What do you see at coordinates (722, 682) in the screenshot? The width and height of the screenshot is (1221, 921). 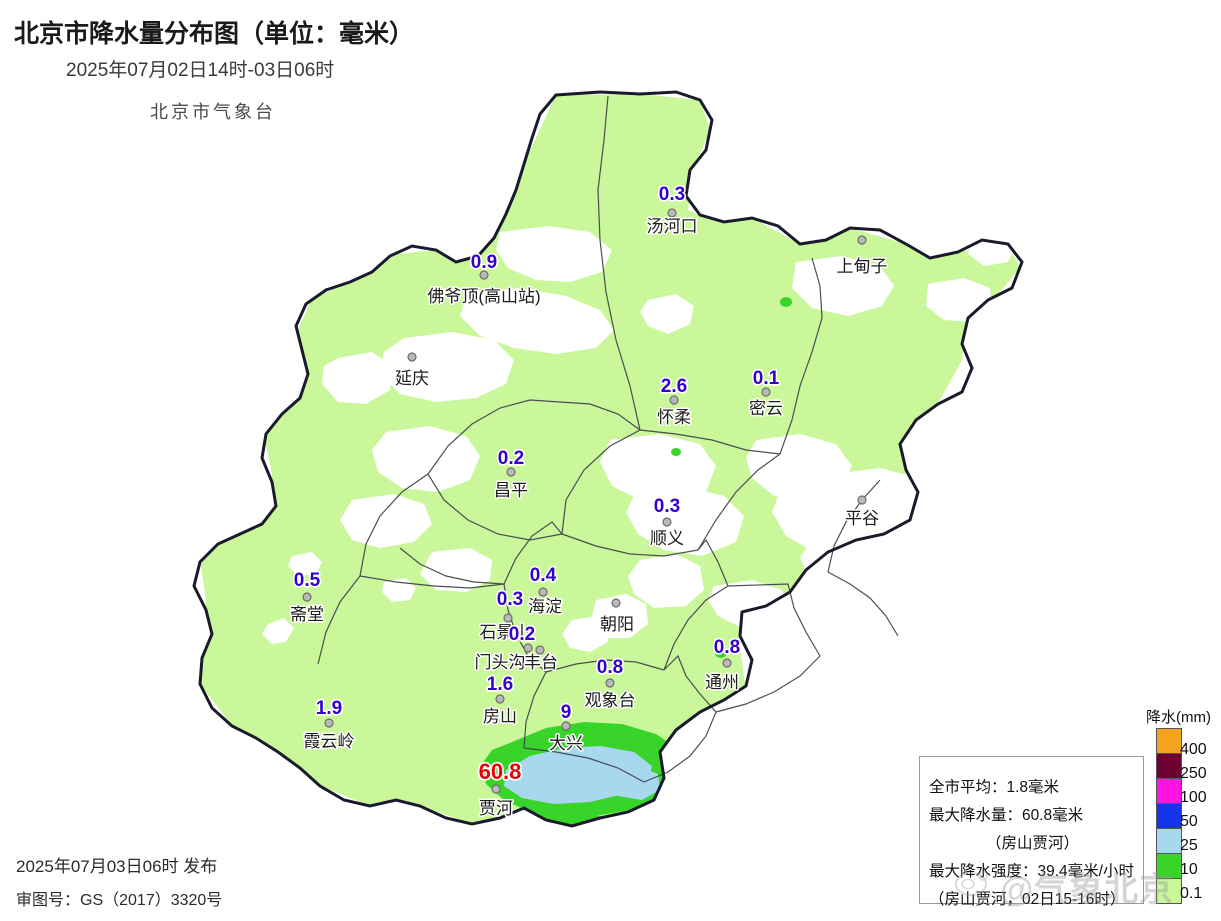 I see `station-label: 通州` at bounding box center [722, 682].